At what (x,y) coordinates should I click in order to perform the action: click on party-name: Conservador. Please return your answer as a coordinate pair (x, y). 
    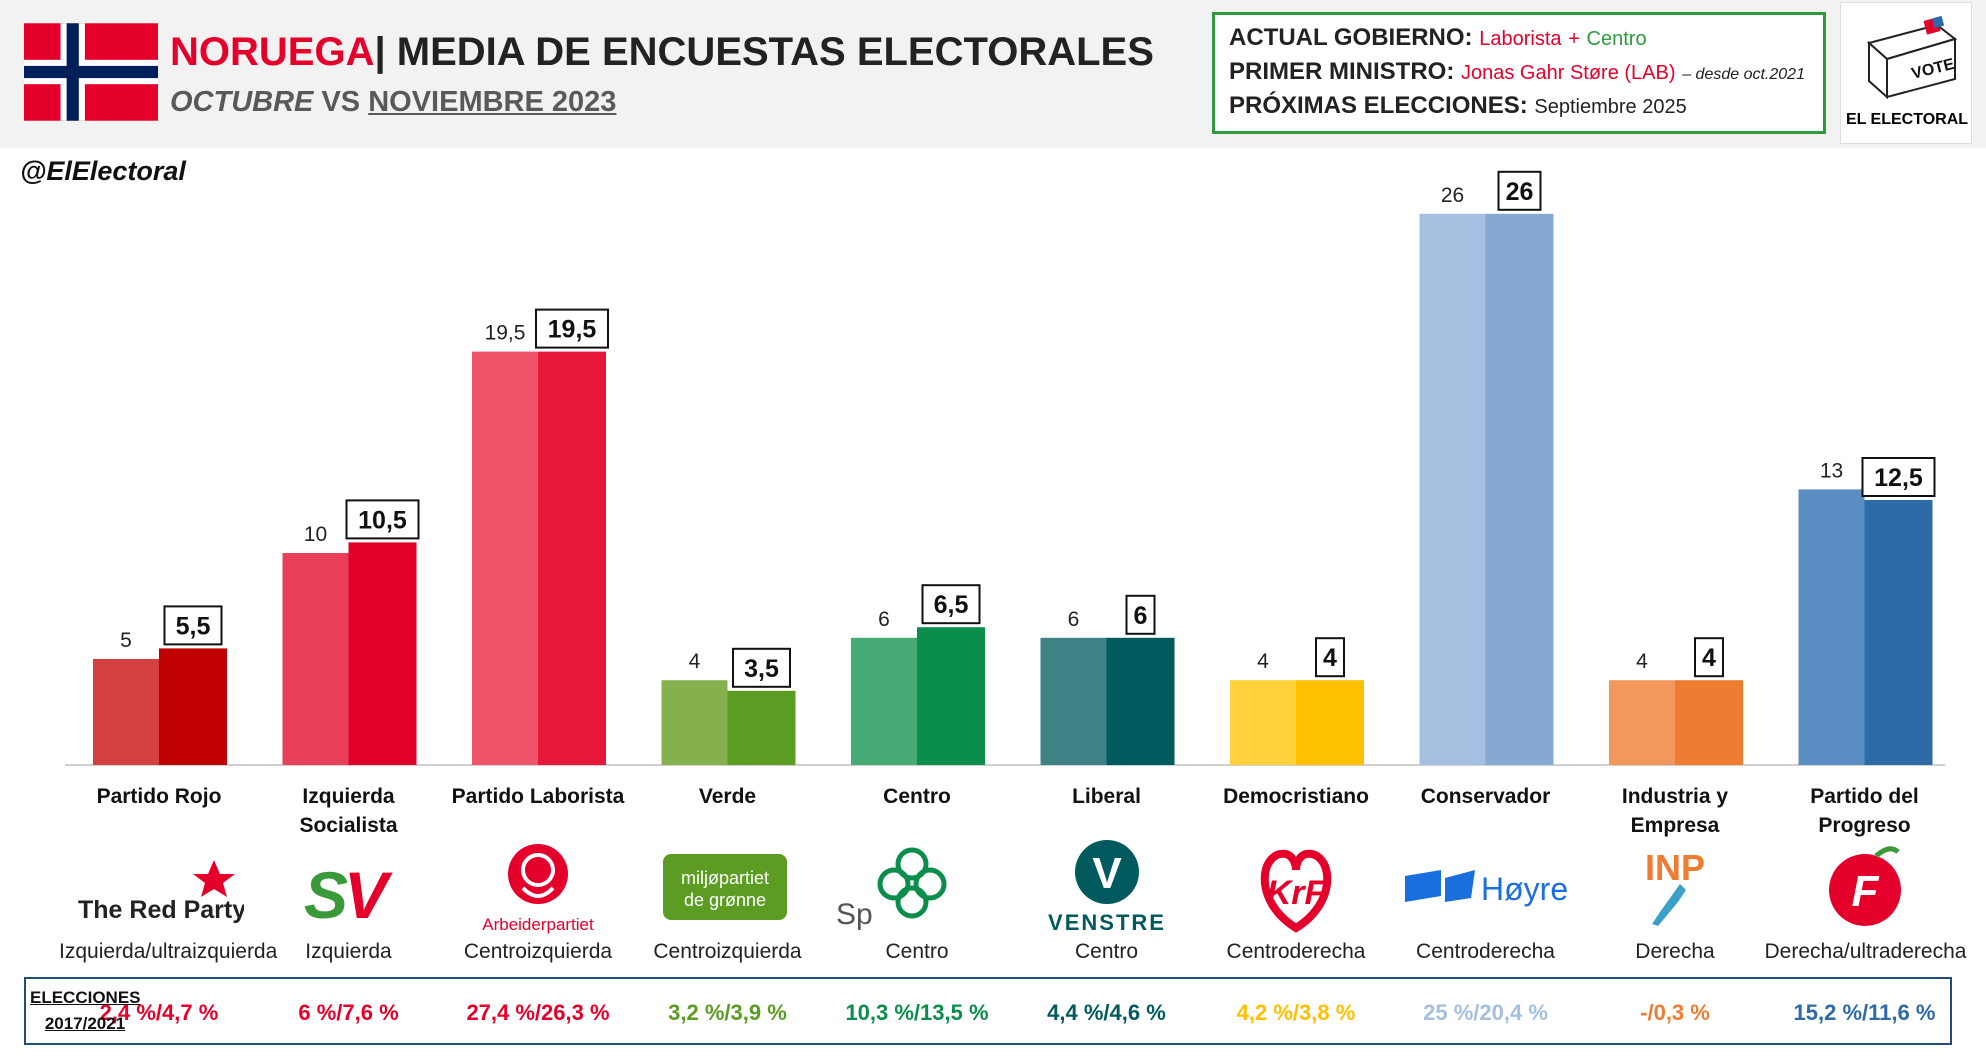
    Looking at the image, I should click on (1485, 796).